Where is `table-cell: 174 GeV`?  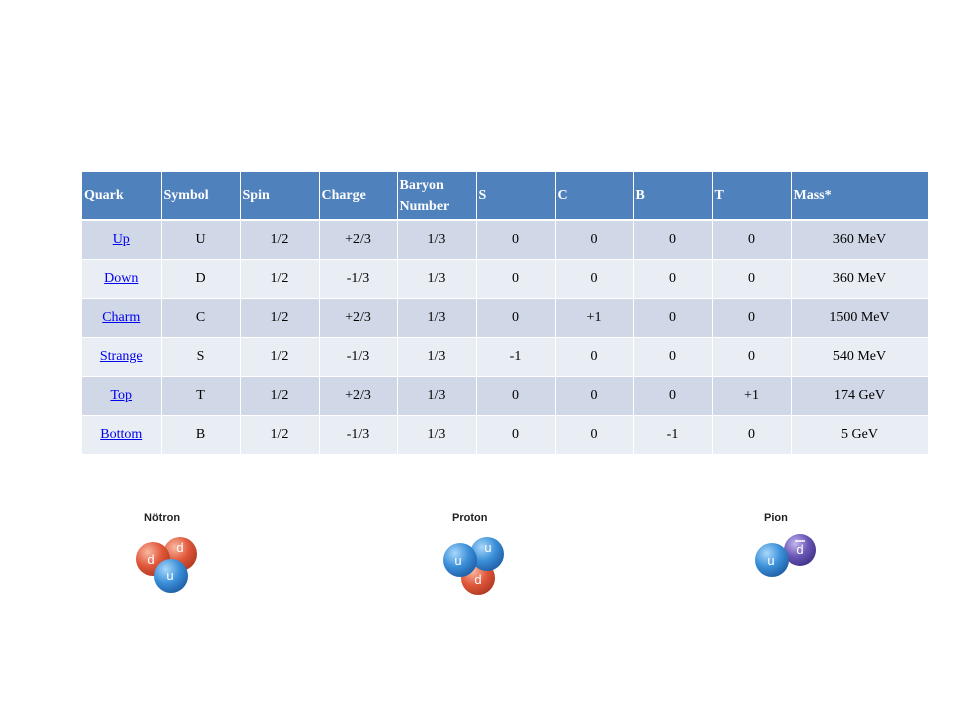 table-cell: 174 GeV is located at coordinates (860, 396).